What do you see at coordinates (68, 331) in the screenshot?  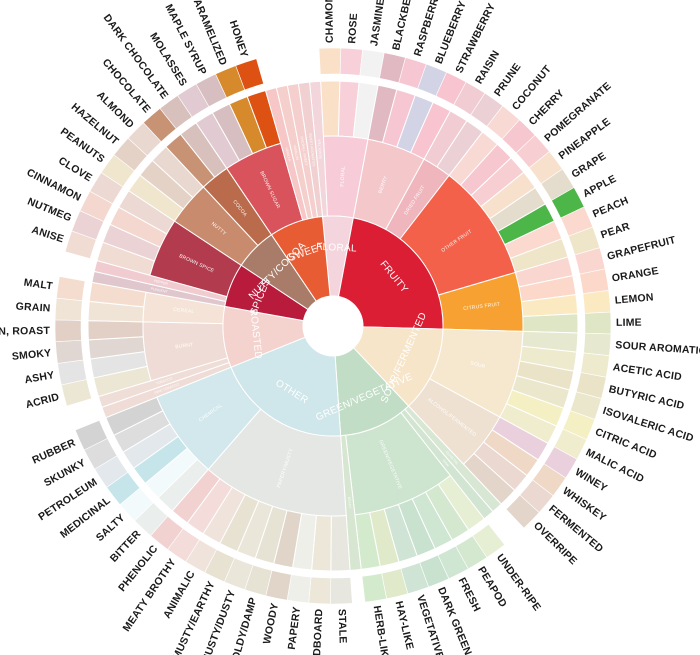 I see `flavor-bar-brown-roast` at bounding box center [68, 331].